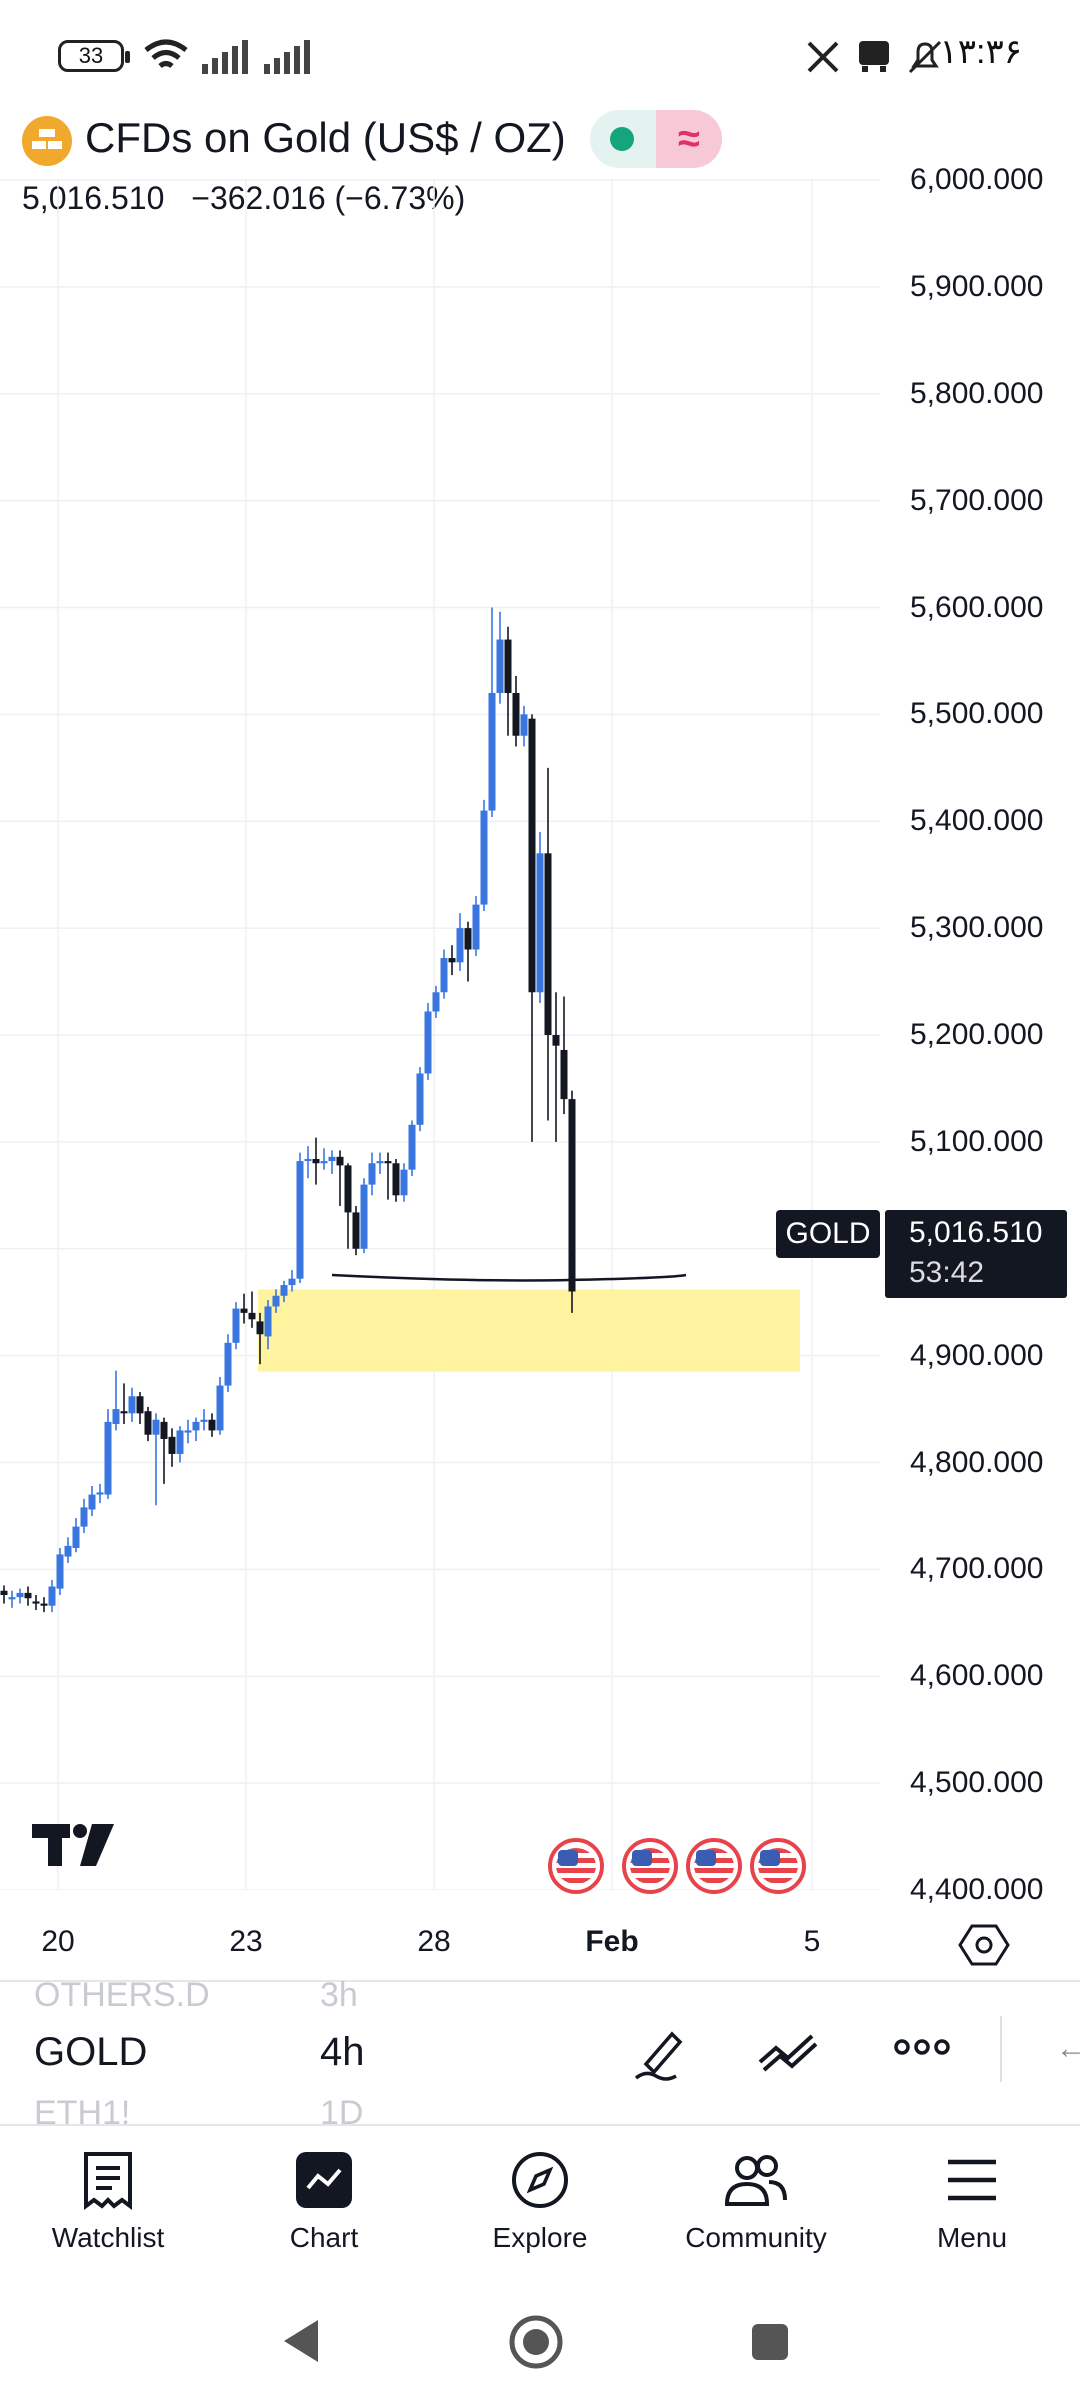 This screenshot has height=2400, width=1080. I want to click on price-axis-label: 4,400.000, so click(977, 1889).